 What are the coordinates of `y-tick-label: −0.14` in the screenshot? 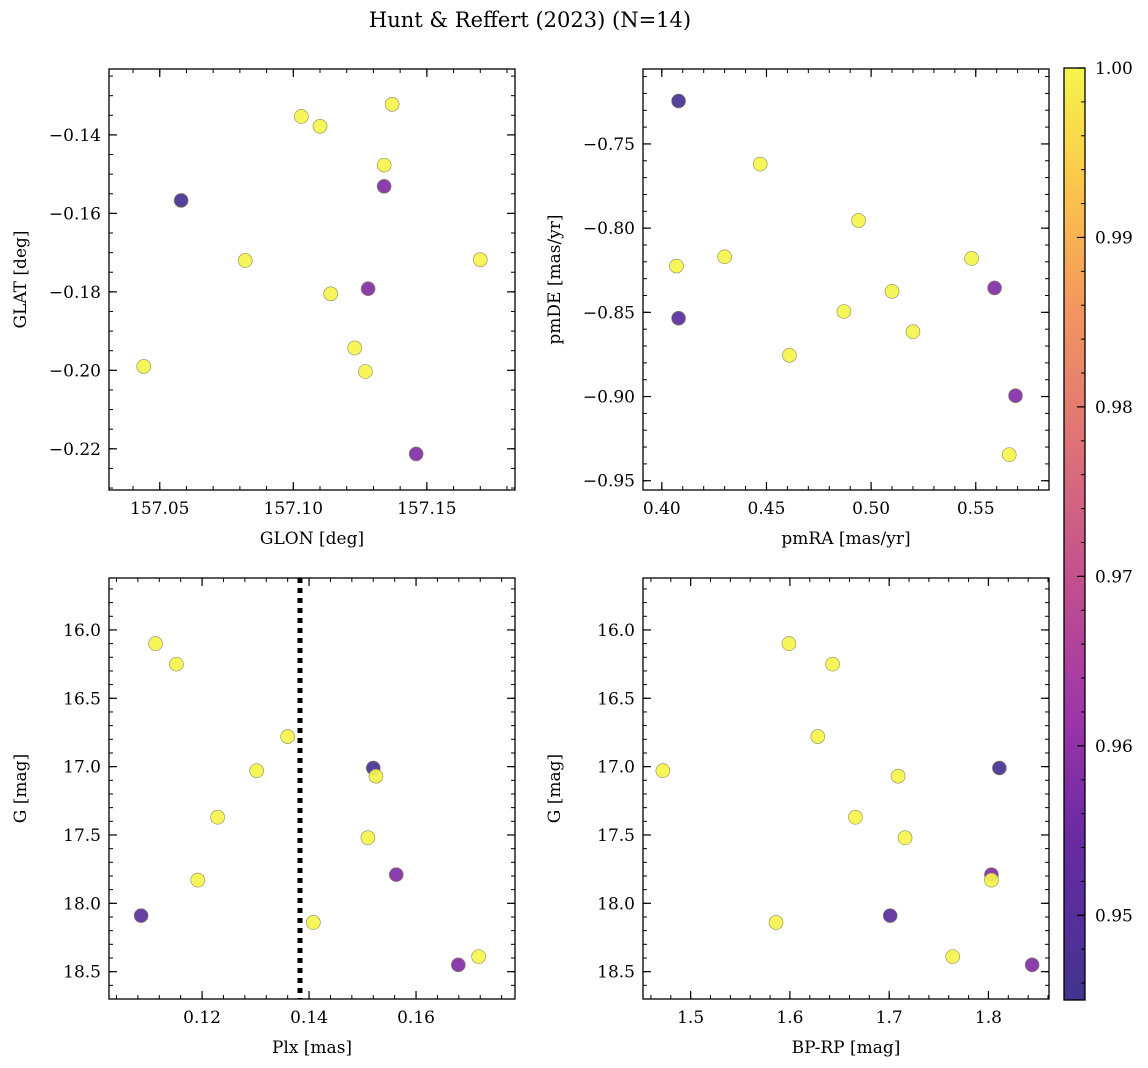 It's located at (75, 136).